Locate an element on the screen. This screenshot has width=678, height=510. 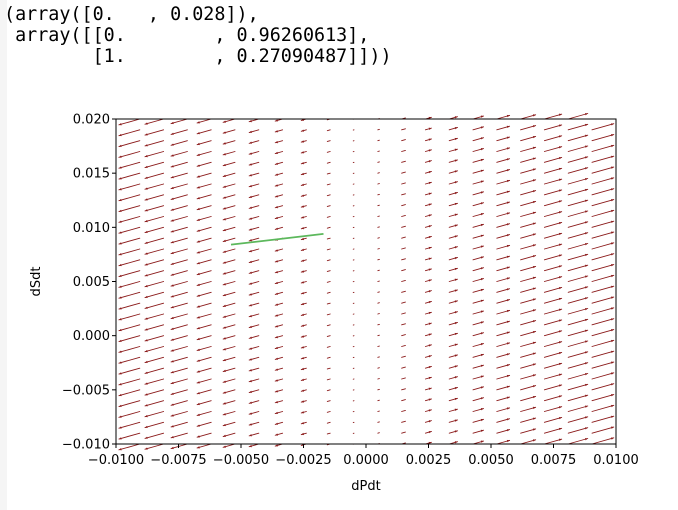
y-tick-label: 0.010 is located at coordinates (91, 228).